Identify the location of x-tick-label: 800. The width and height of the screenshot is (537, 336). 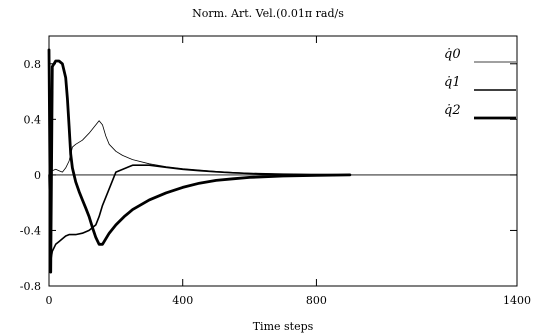
(316, 300).